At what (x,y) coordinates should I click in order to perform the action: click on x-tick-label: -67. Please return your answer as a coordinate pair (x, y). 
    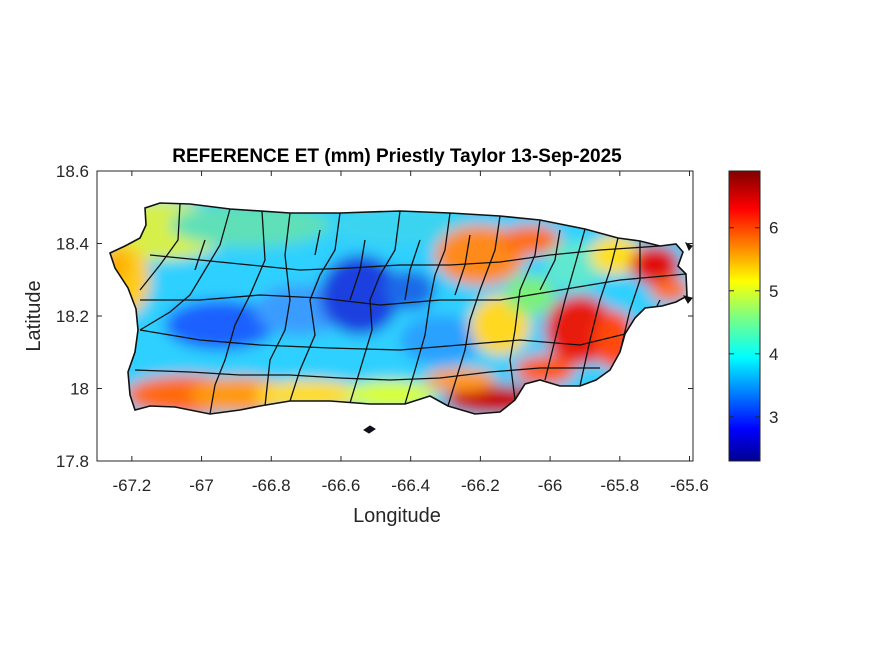
    Looking at the image, I should click on (201, 485).